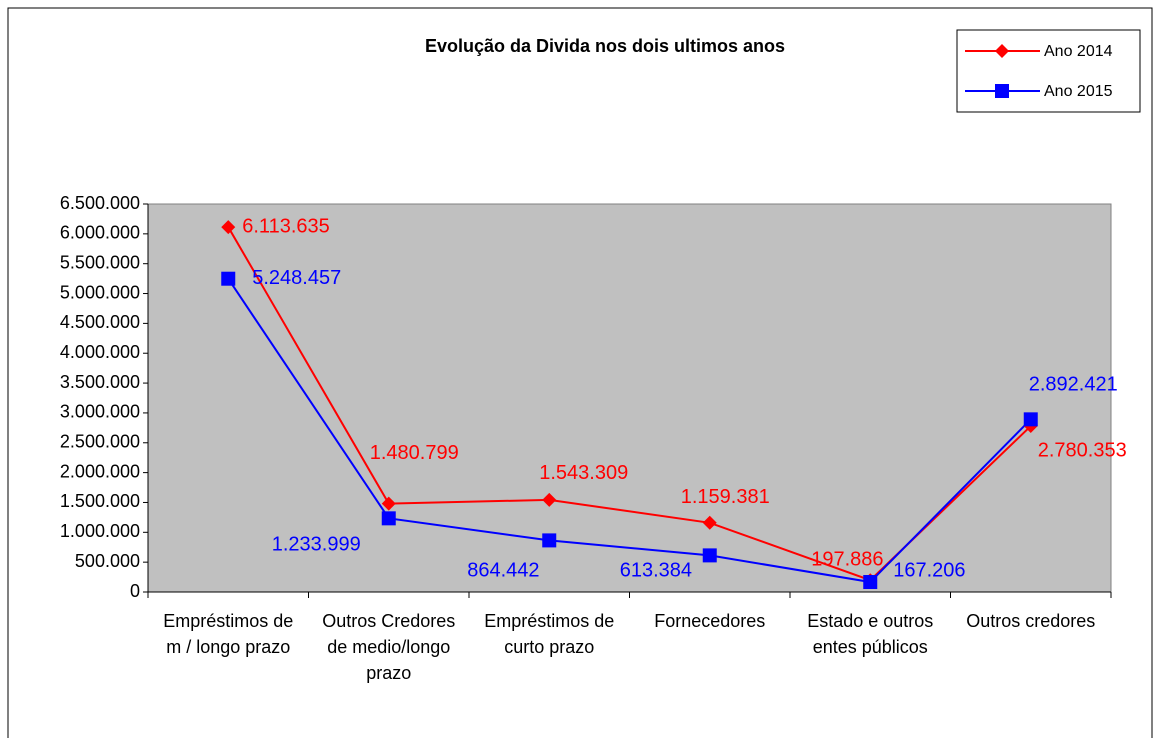  Describe the element at coordinates (870, 634) in the screenshot. I see `x-tick-label: Estado e outros entes públicos` at that location.